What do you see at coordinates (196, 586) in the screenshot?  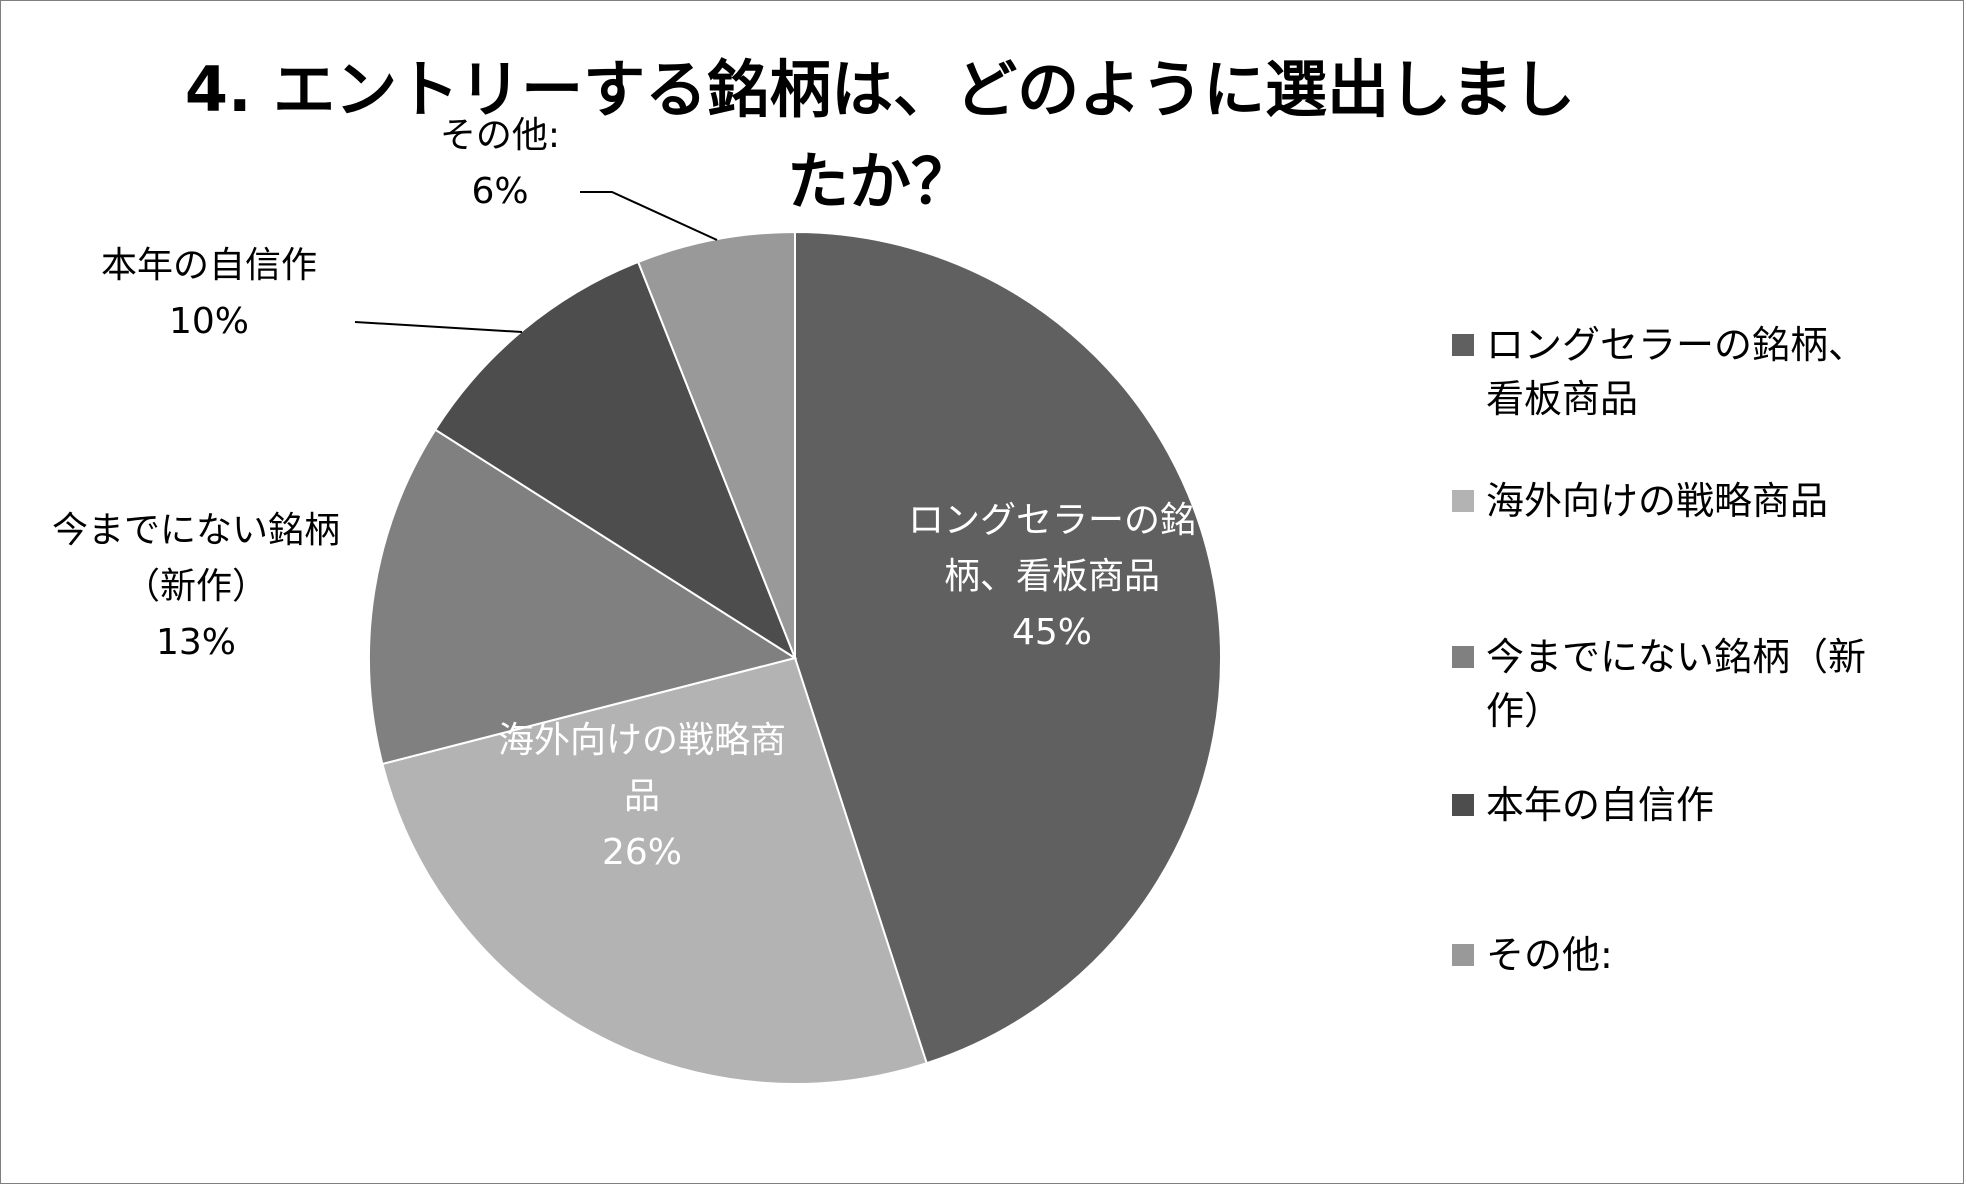 I see `data-label: 今までにない銘柄（新作） 13%` at bounding box center [196, 586].